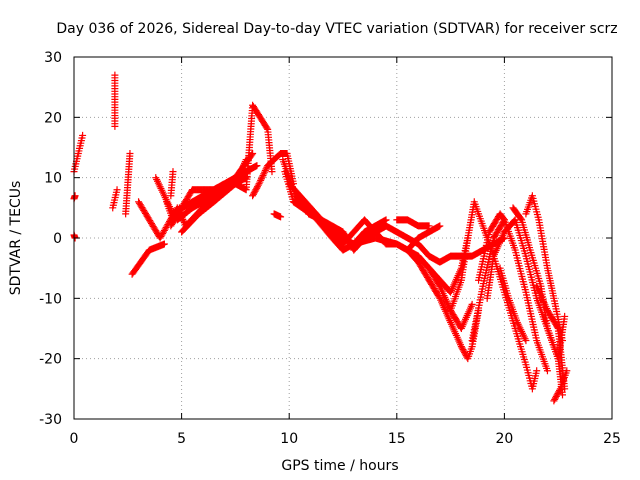  I want to click on y-tick-label: 10, so click(53, 179).